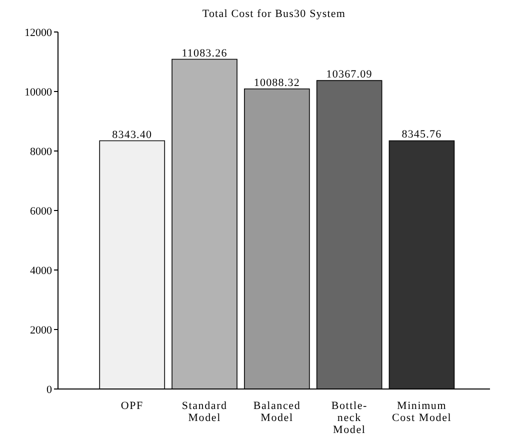 Image resolution: width=505 pixels, height=442 pixels. I want to click on y-tick-label: 8000, so click(41, 152).